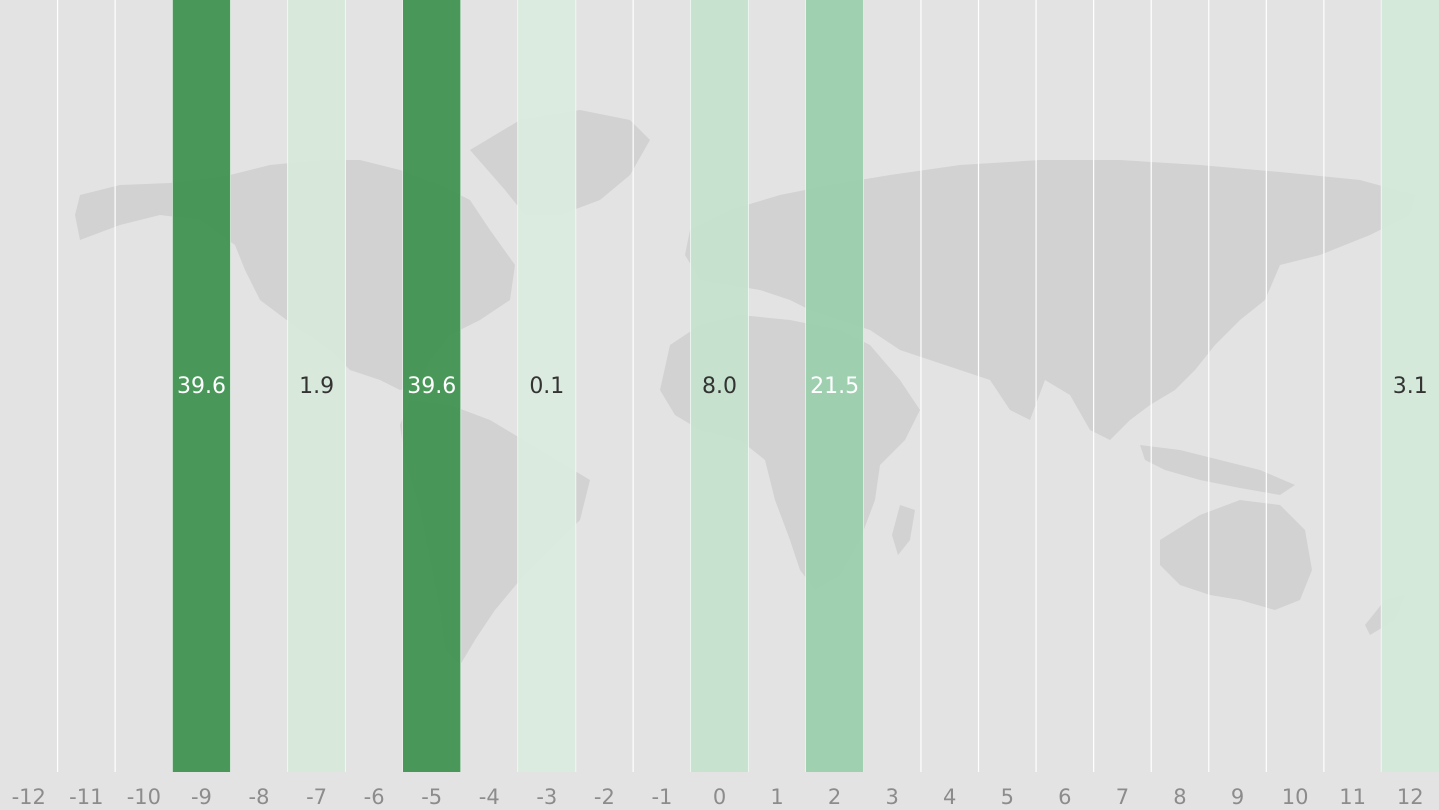 This screenshot has width=1439, height=810. What do you see at coordinates (1179, 797) in the screenshot?
I see `x-tick-label: 8` at bounding box center [1179, 797].